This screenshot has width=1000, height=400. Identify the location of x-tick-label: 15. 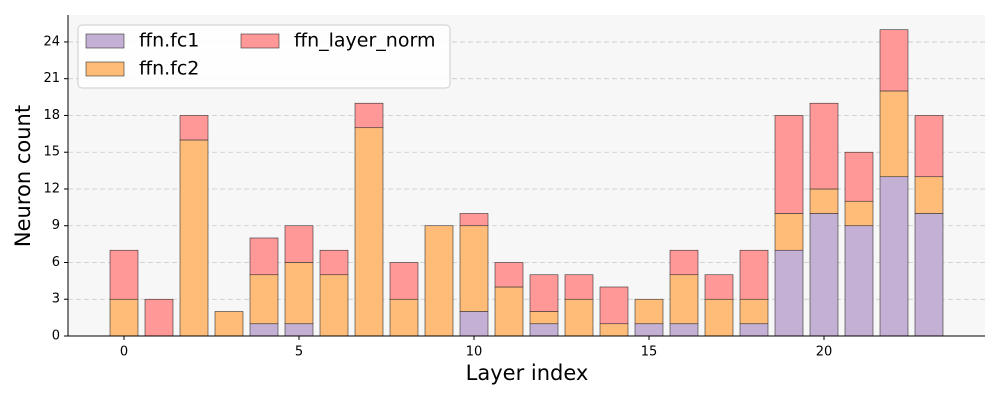
(649, 352).